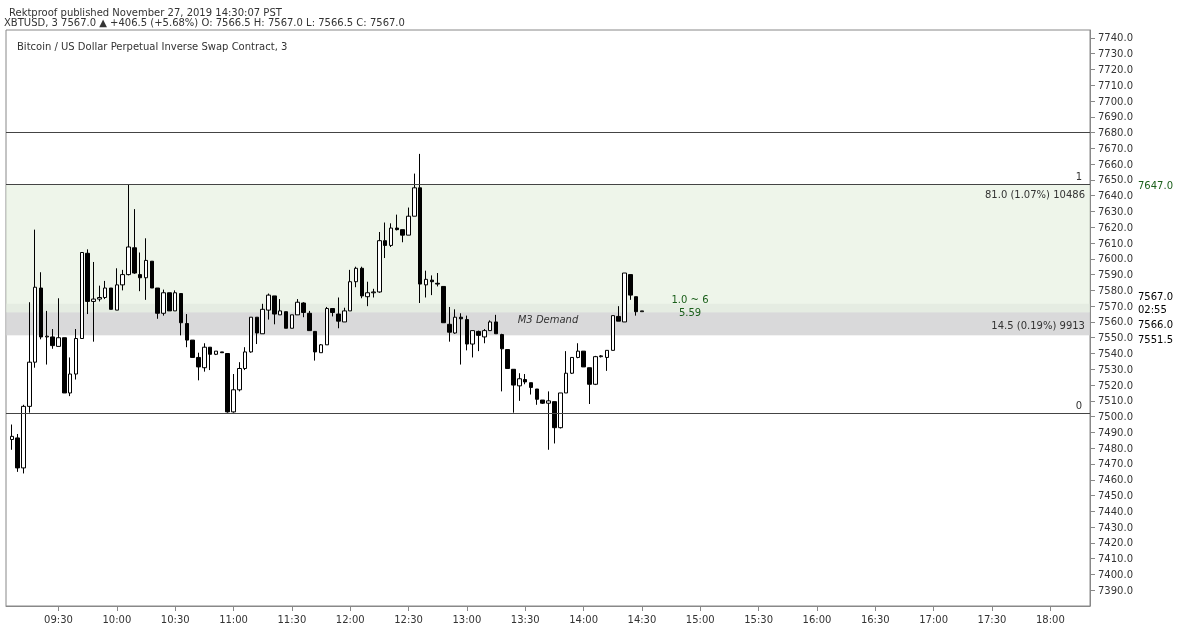 This screenshot has width=1200, height=642. What do you see at coordinates (1115, 196) in the screenshot?
I see `y-tick-label: 7640.0` at bounding box center [1115, 196].